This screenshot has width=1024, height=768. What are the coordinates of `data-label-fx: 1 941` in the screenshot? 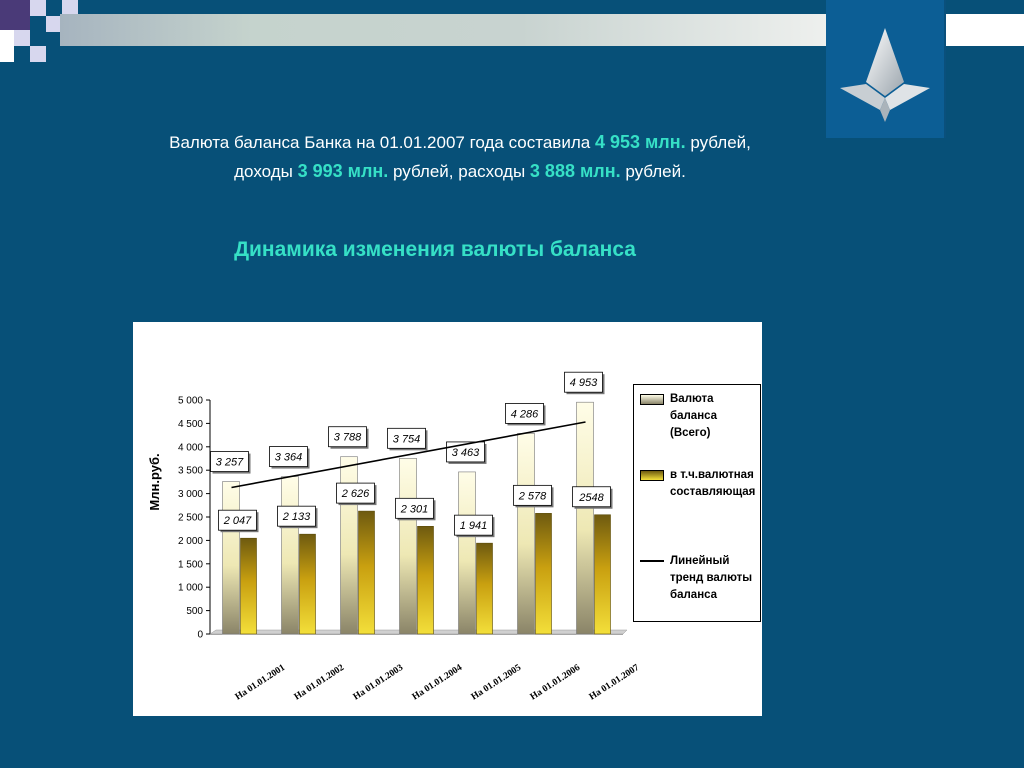 It's located at (474, 526).